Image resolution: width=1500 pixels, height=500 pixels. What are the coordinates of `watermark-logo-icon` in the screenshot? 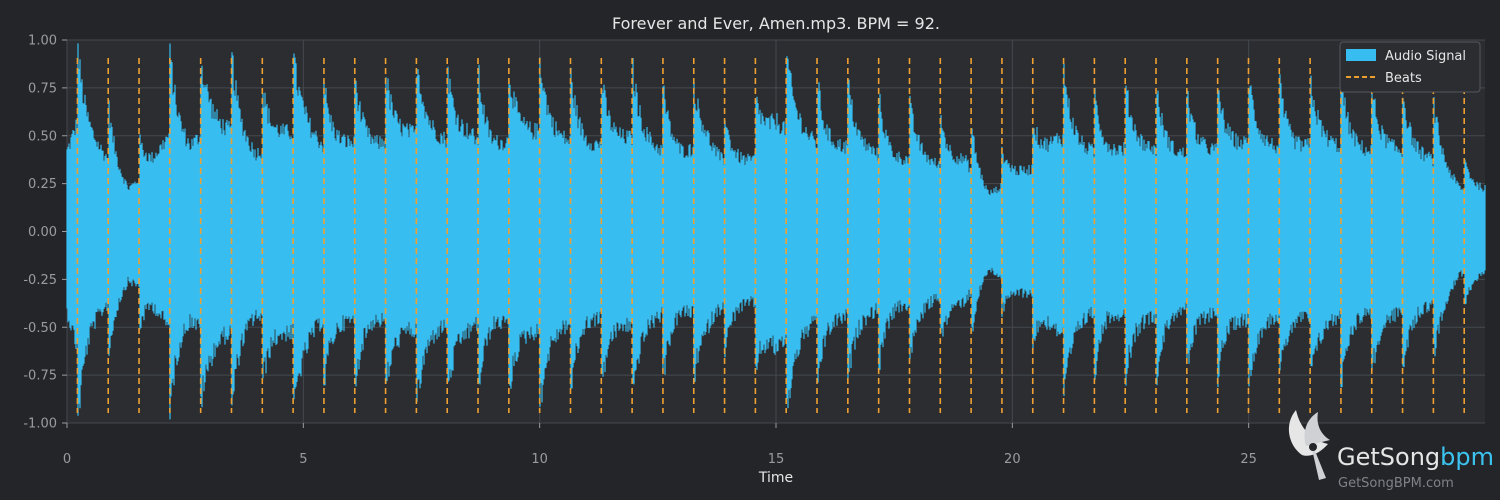 It's located at (1309, 445).